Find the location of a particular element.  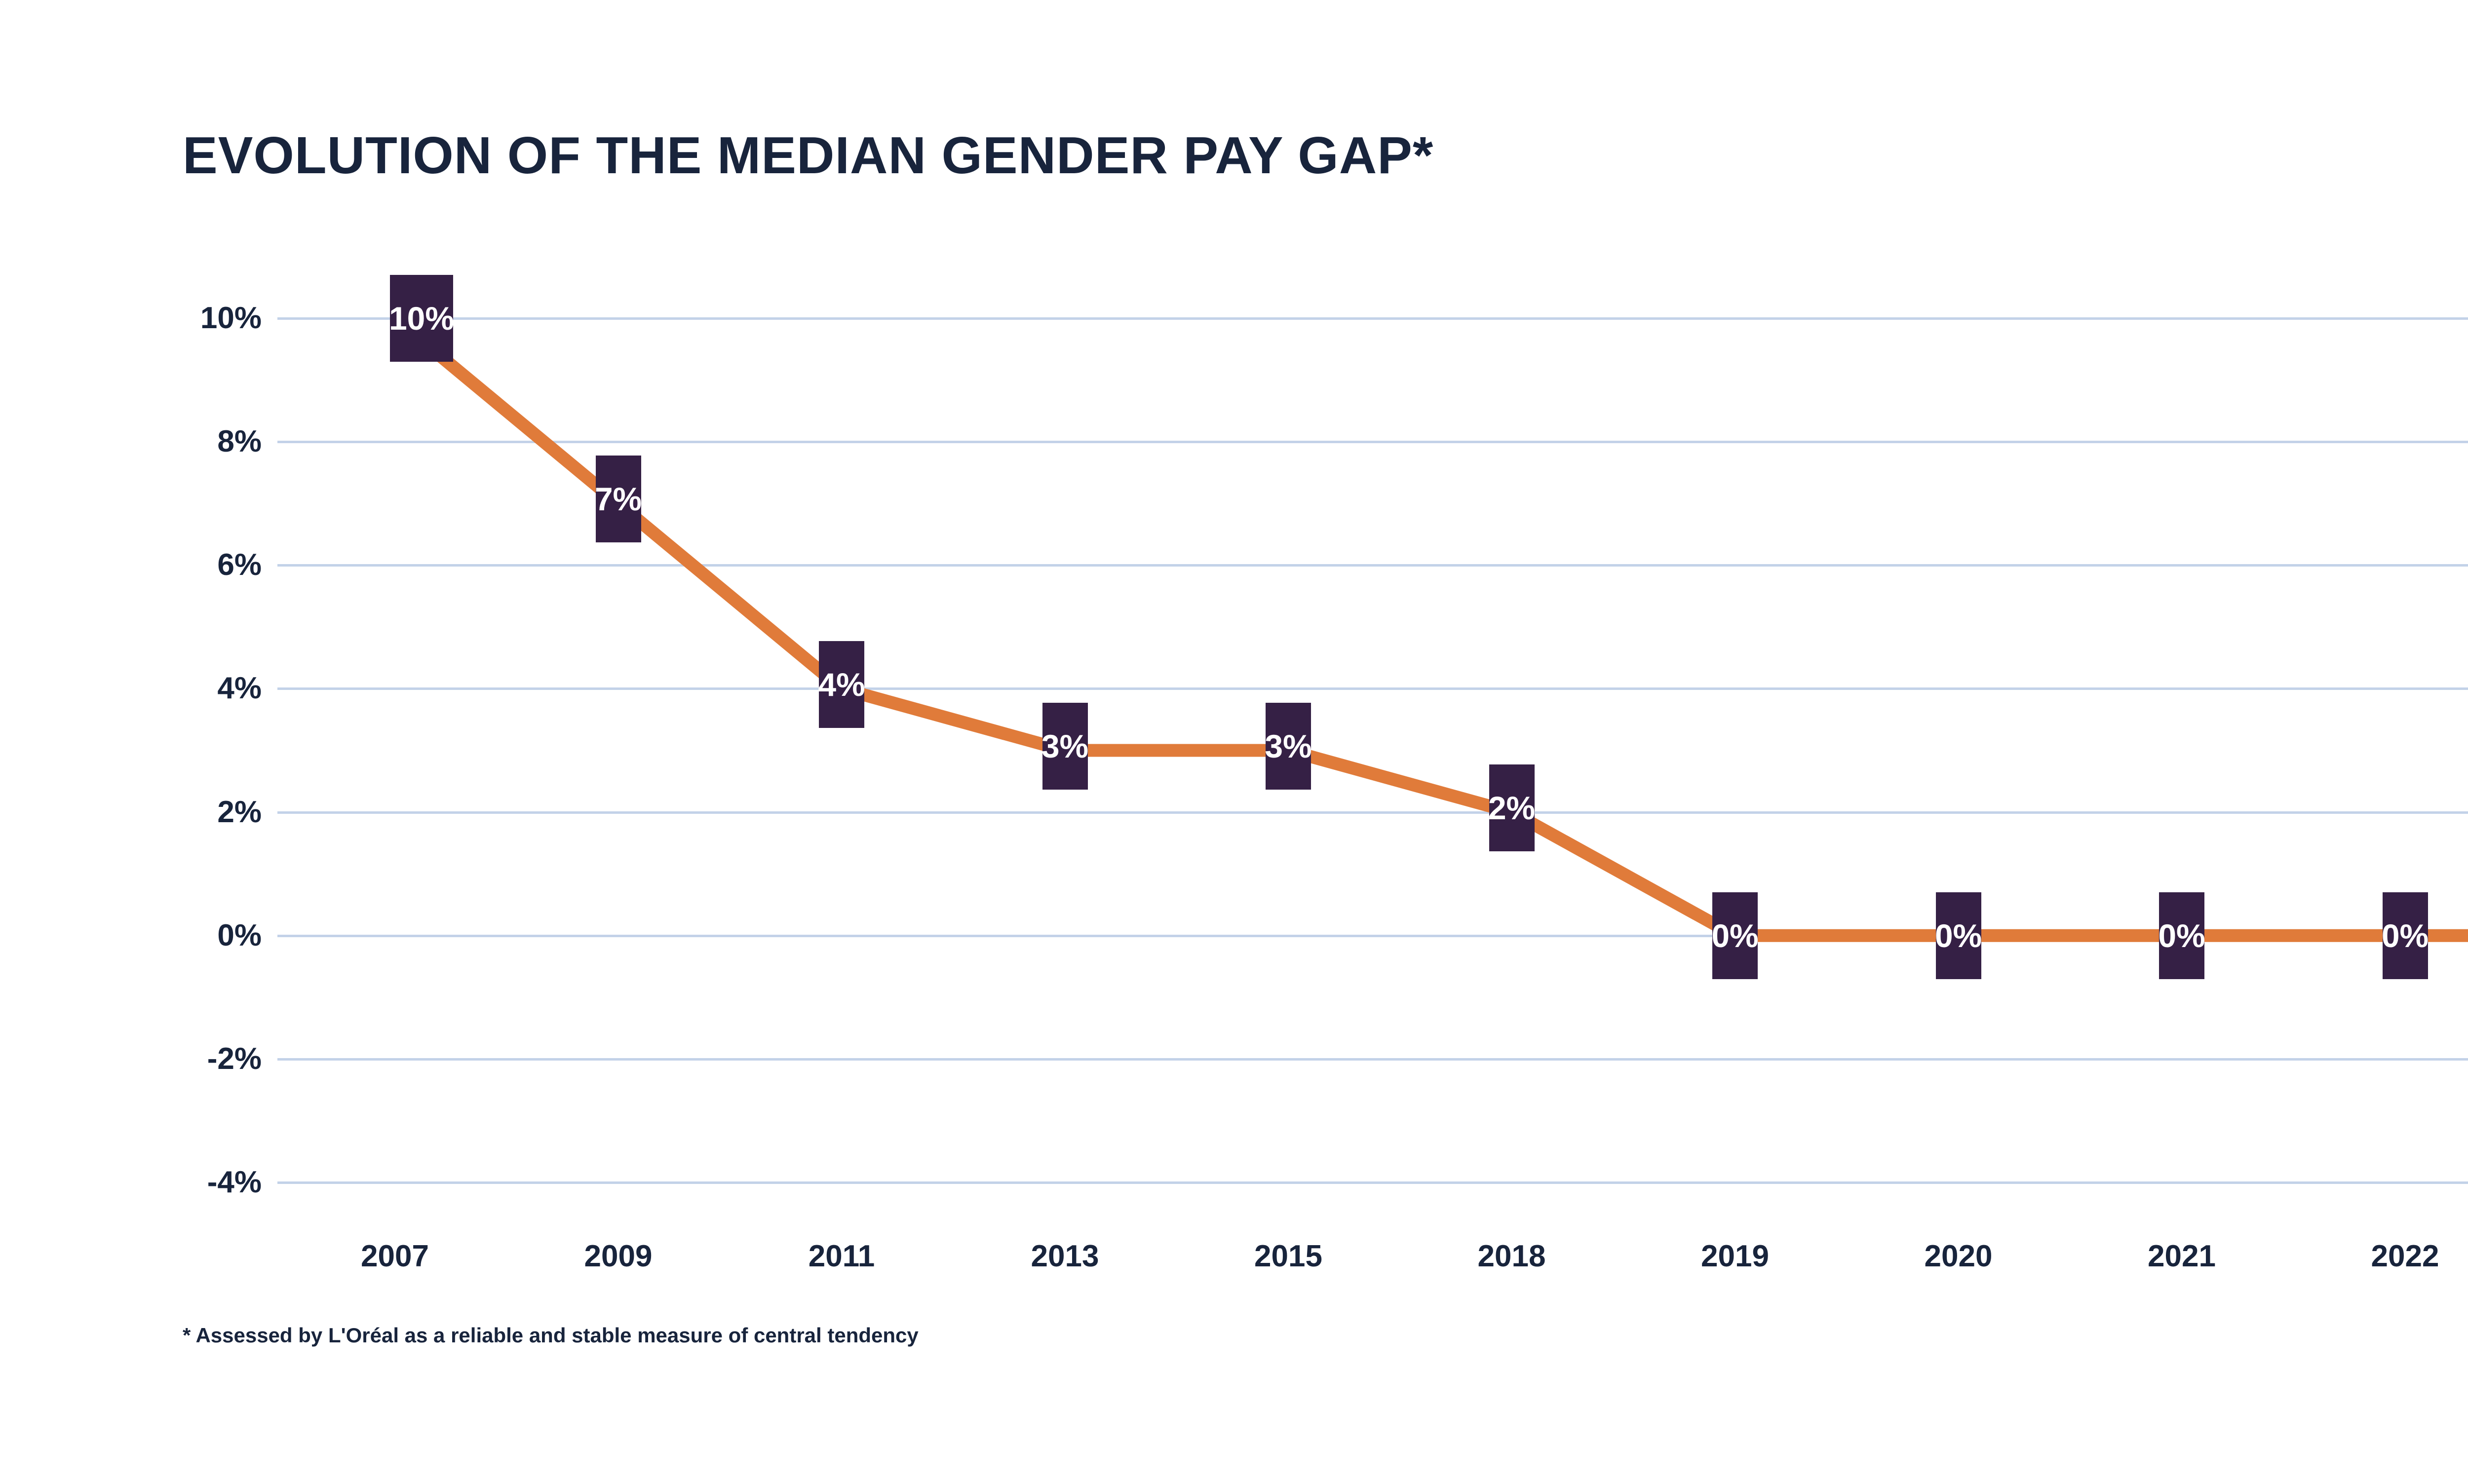

x-axis-tick-label: 2009 is located at coordinates (618, 1256).